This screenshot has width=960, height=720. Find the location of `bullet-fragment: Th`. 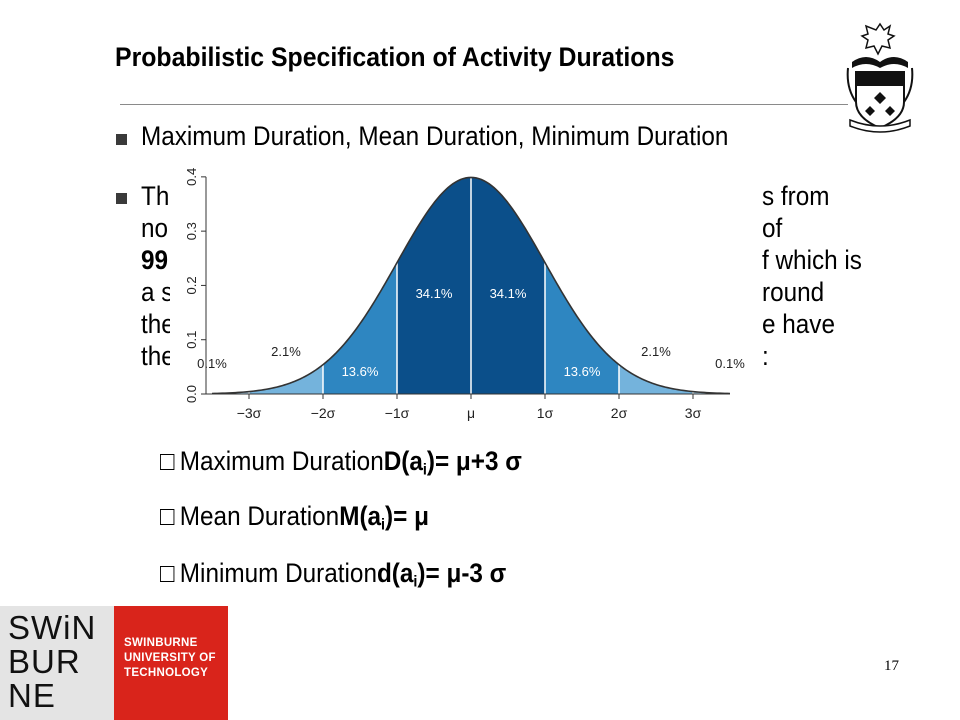

bullet-fragment: Th is located at coordinates (155, 196).